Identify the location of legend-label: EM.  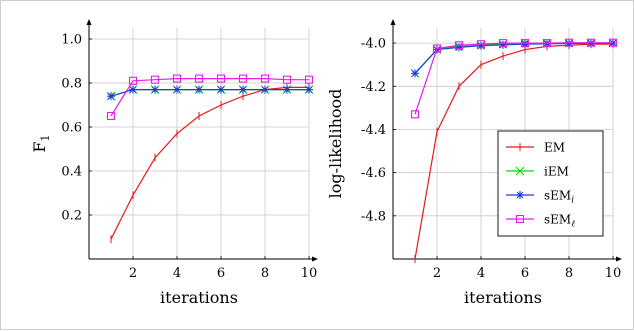
(554, 148).